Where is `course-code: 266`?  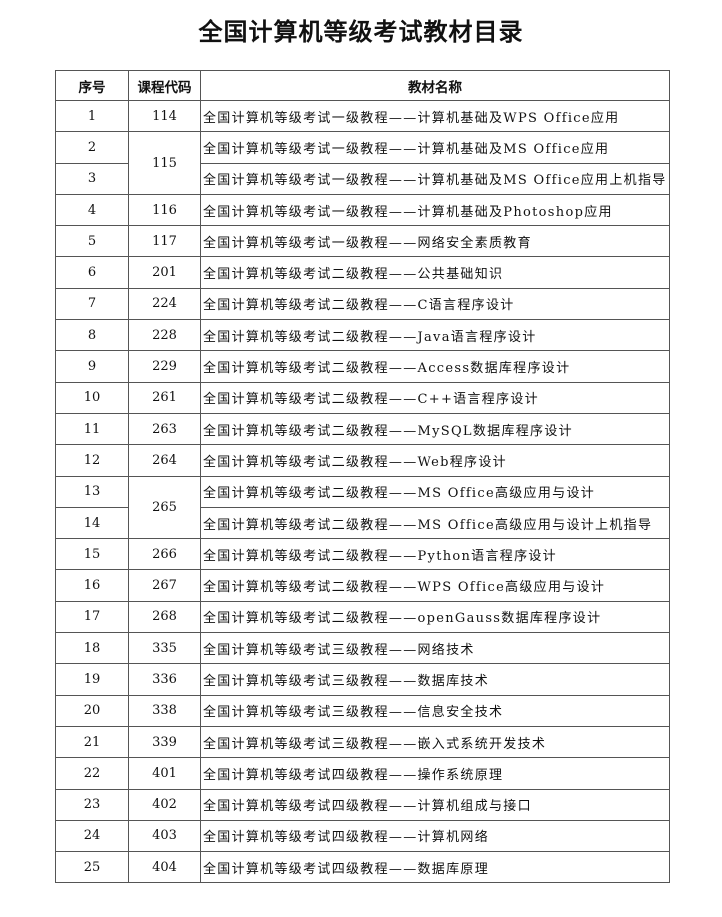
course-code: 266 is located at coordinates (164, 554).